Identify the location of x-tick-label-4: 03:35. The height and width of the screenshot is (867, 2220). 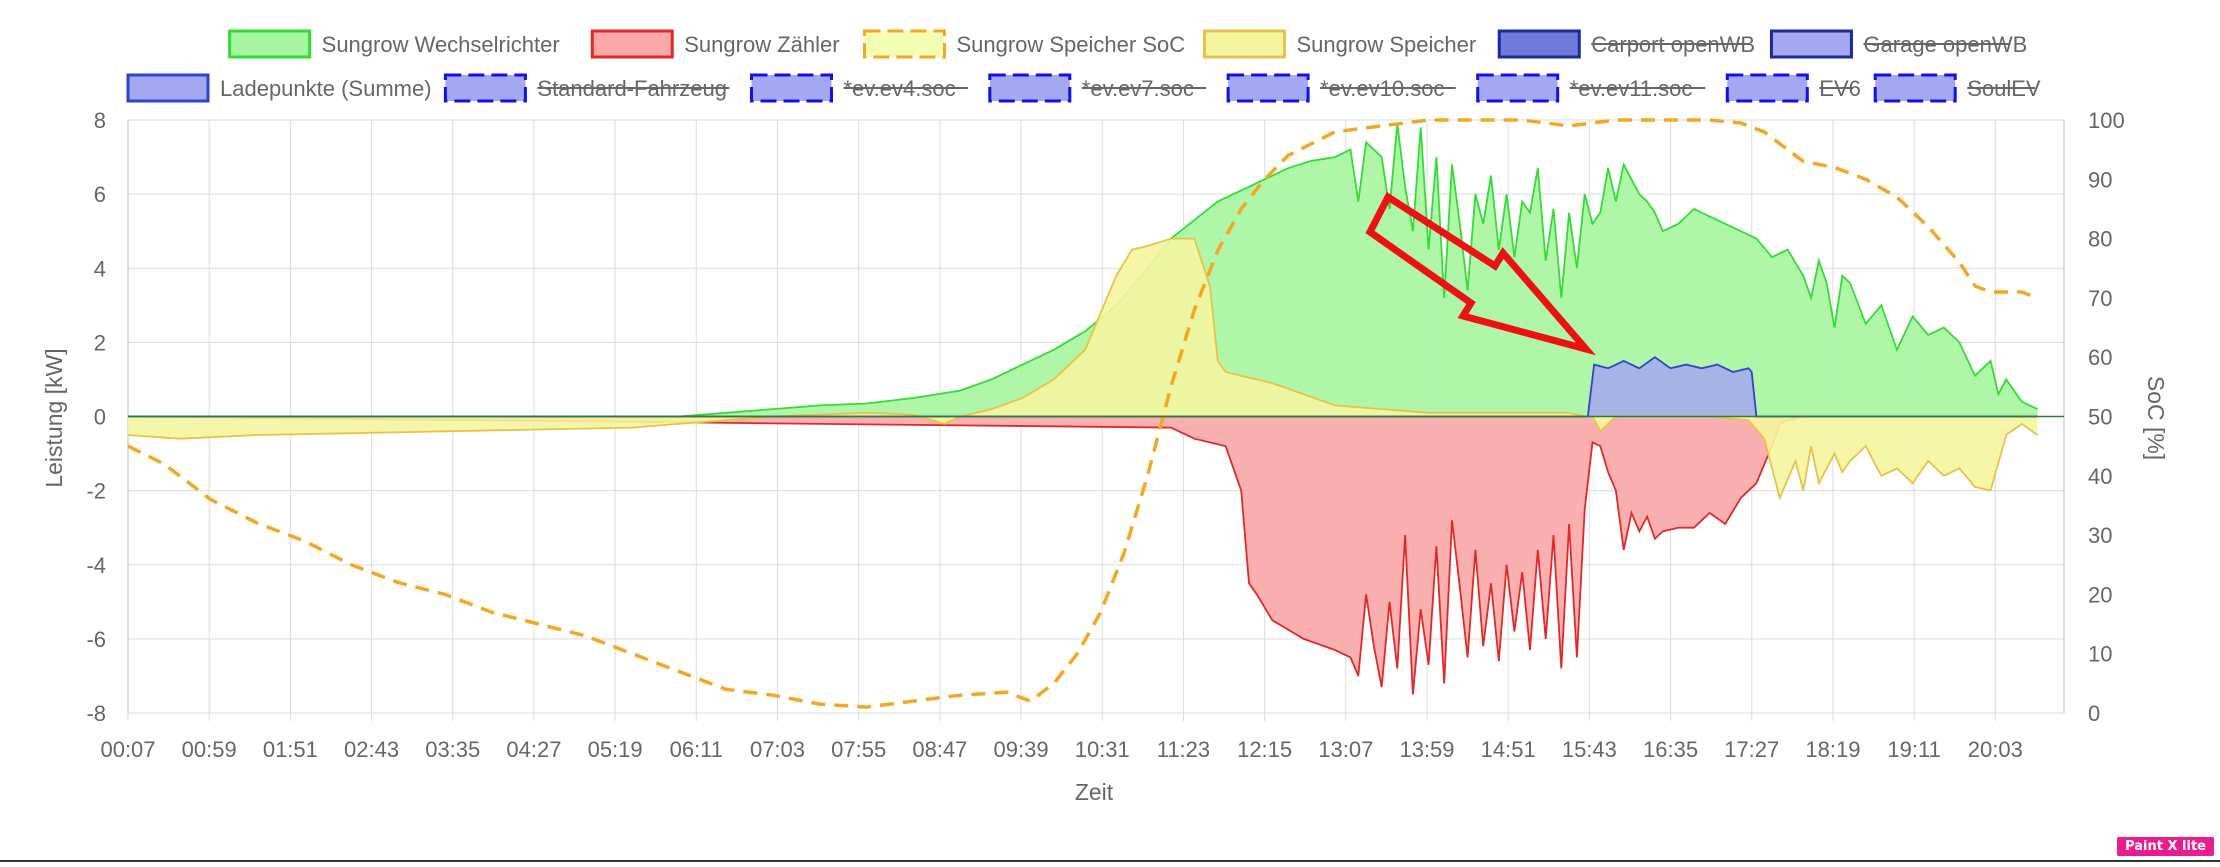
(452, 749).